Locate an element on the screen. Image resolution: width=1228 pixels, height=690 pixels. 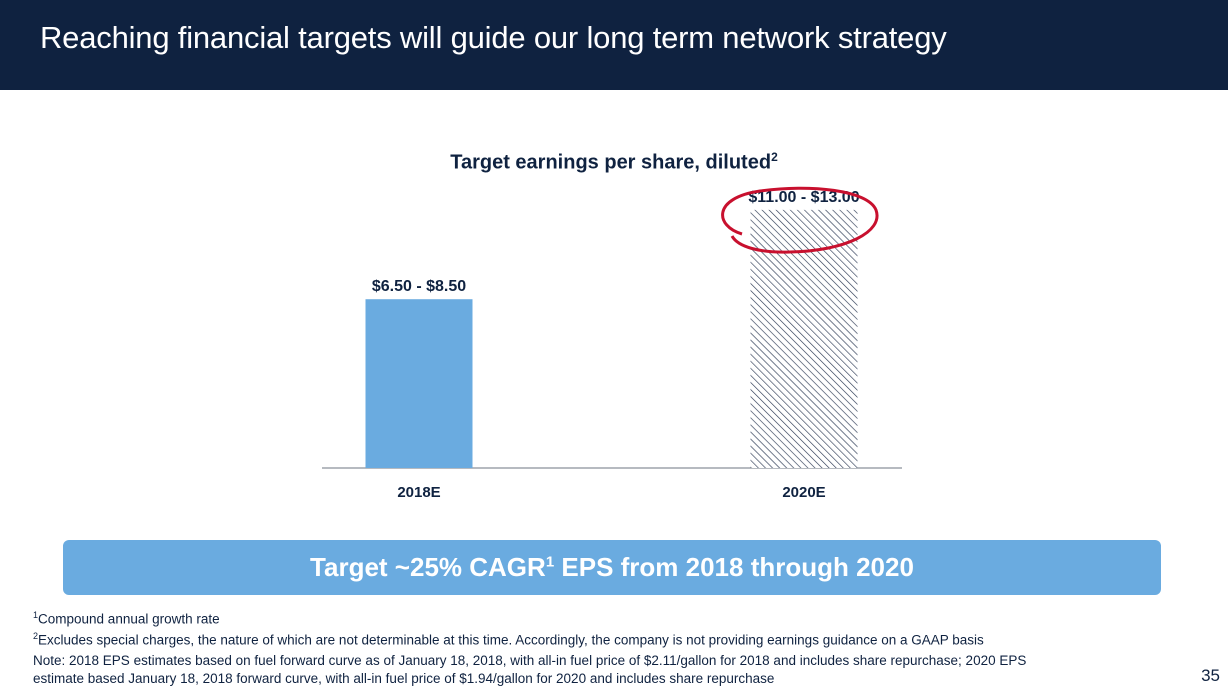
data-label-2018e: $6.50 - $8.50 is located at coordinates (419, 286).